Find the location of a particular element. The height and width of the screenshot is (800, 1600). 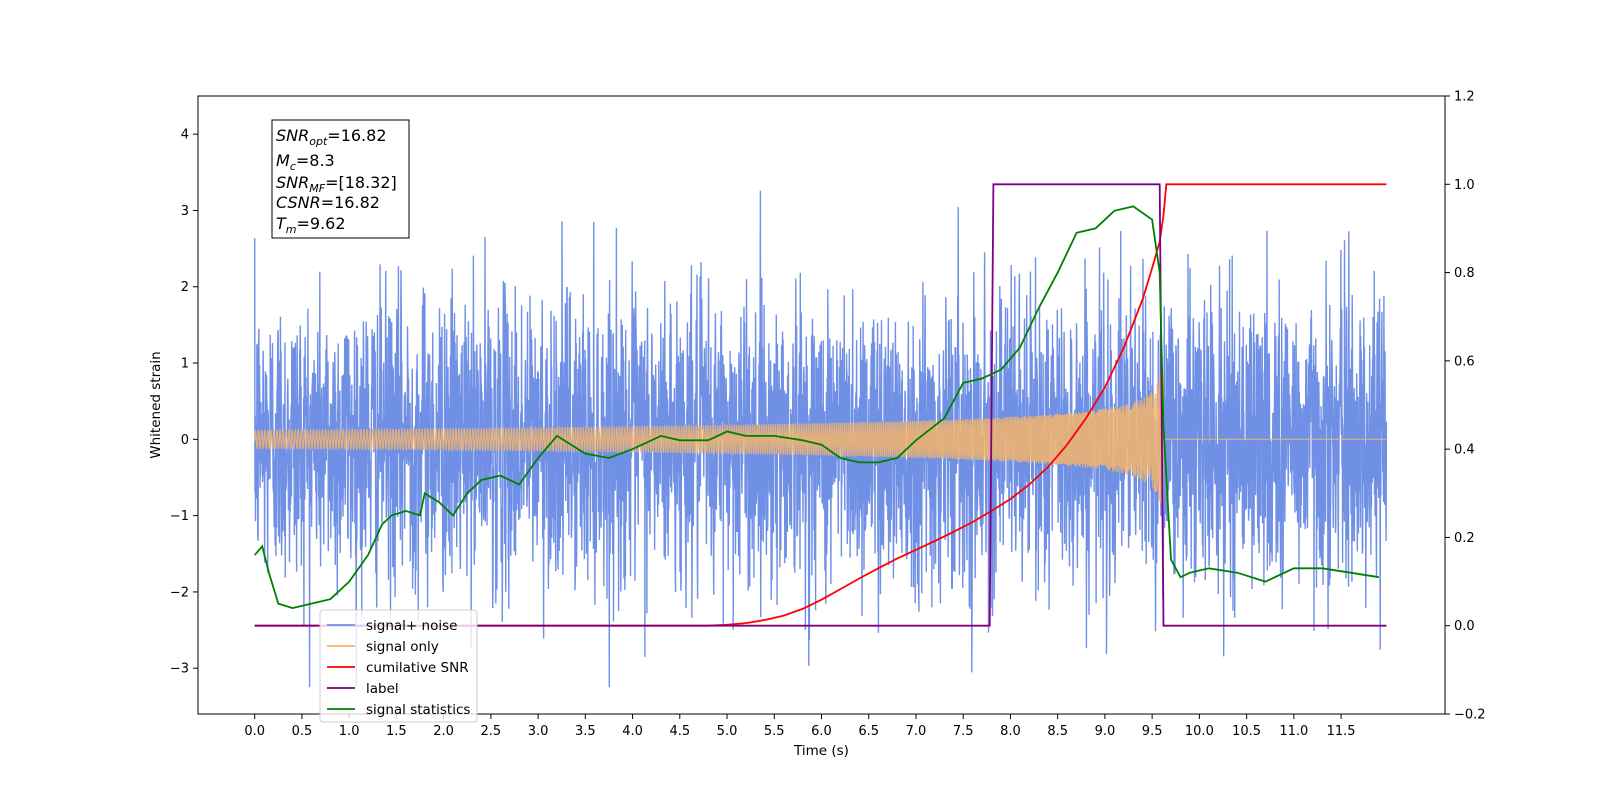

x-tick-label: 4.5 is located at coordinates (679, 731).